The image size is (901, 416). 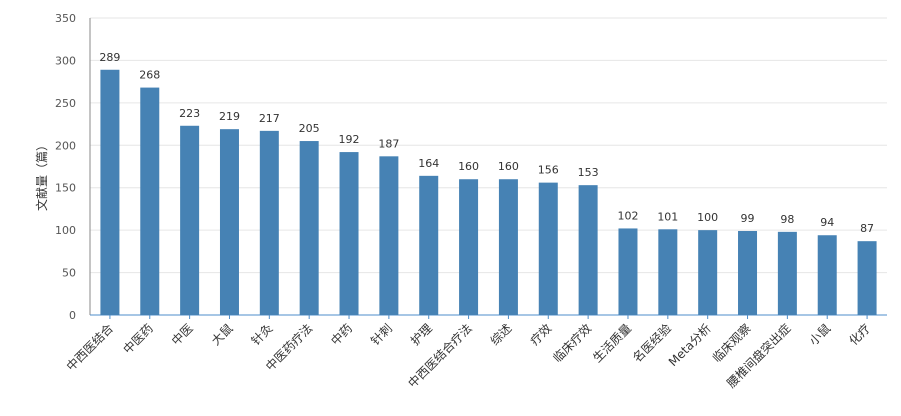 I want to click on bar-value-label: 100, so click(x=707, y=217).